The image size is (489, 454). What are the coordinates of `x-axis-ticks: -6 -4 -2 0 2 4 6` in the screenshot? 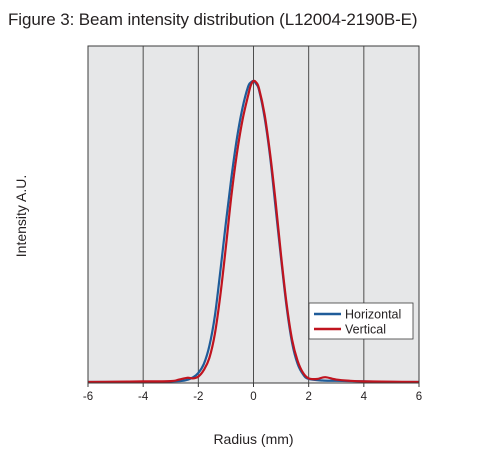 It's located at (252, 393).